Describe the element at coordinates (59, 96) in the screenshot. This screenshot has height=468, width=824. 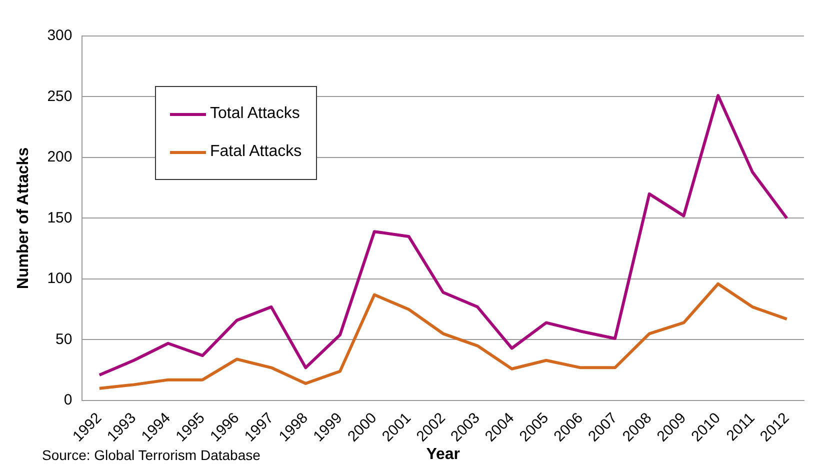
I see `y-tick-label: 250` at that location.